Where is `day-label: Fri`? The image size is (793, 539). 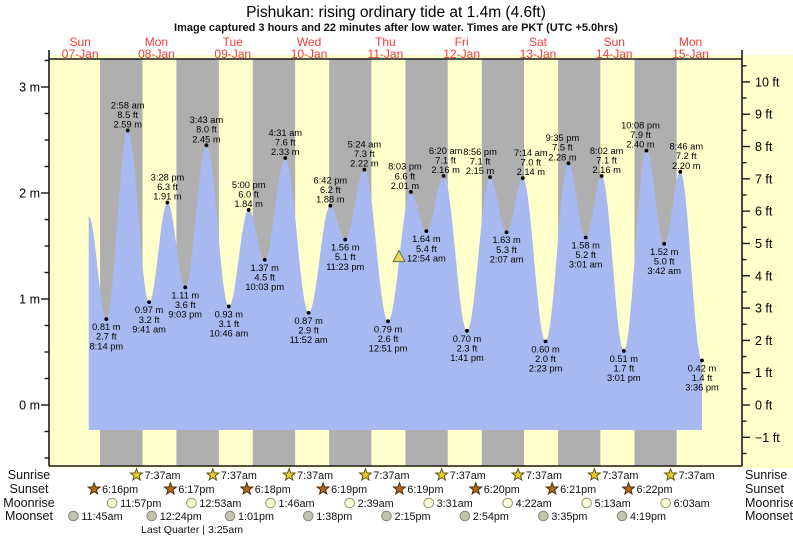 day-label: Fri is located at coordinates (462, 42).